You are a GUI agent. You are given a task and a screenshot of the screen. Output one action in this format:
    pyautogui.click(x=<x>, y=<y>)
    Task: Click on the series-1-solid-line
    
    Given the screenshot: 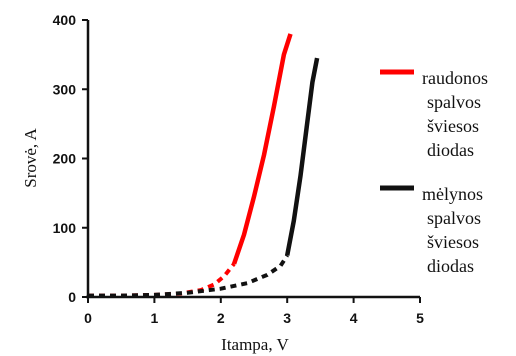 What is the action you would take?
    pyautogui.click(x=302, y=156)
    